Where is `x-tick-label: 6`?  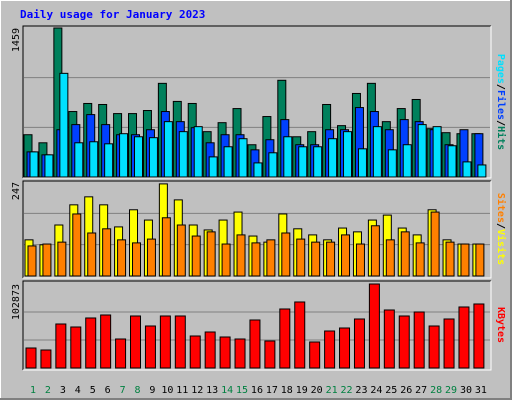
x-tick-label: 6 is located at coordinates (108, 390).